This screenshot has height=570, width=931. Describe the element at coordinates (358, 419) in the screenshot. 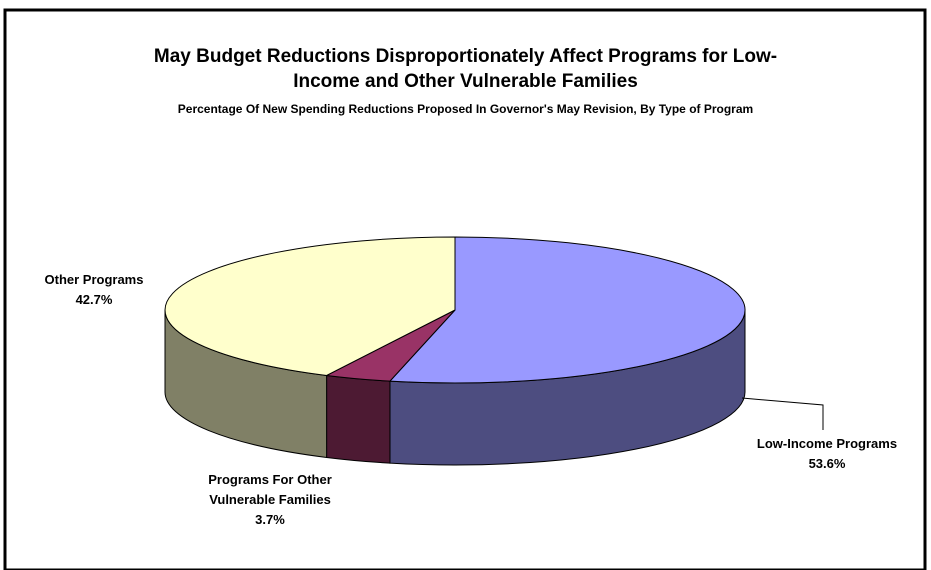

I see `pie-side-programs-for-other-vulnerable-families` at that location.